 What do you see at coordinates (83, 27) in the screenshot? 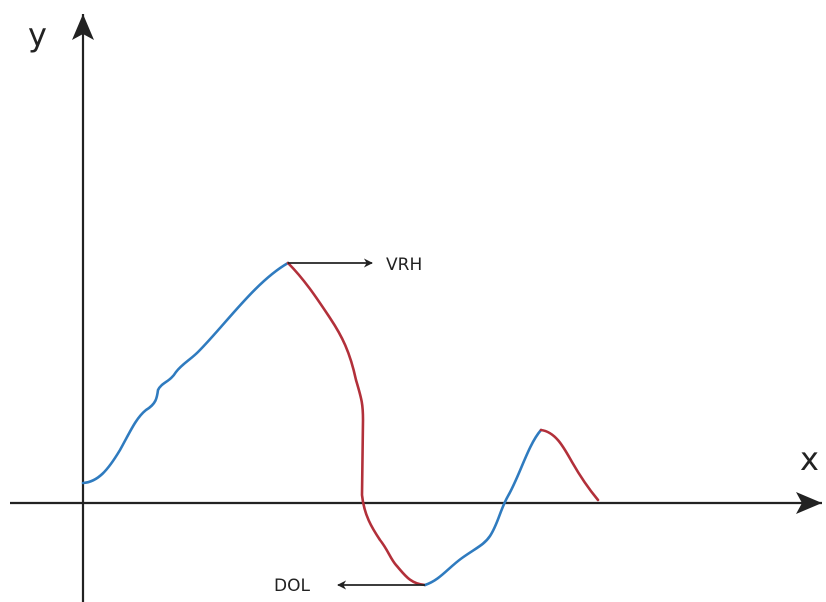
I see `y-axis-arrow` at bounding box center [83, 27].